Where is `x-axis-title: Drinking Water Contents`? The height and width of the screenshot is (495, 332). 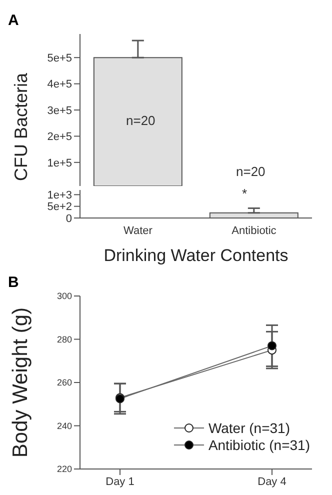 x-axis-title: Drinking Water Contents is located at coordinates (196, 256).